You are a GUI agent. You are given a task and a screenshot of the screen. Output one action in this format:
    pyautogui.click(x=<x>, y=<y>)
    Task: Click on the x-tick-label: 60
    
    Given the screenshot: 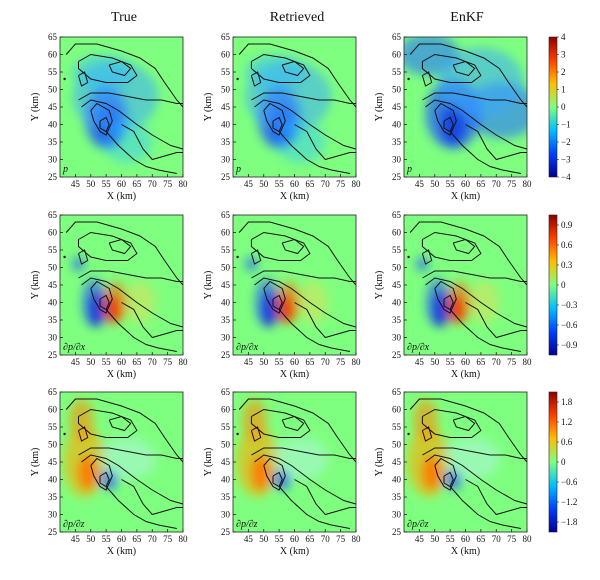 What is the action you would take?
    pyautogui.click(x=122, y=184)
    